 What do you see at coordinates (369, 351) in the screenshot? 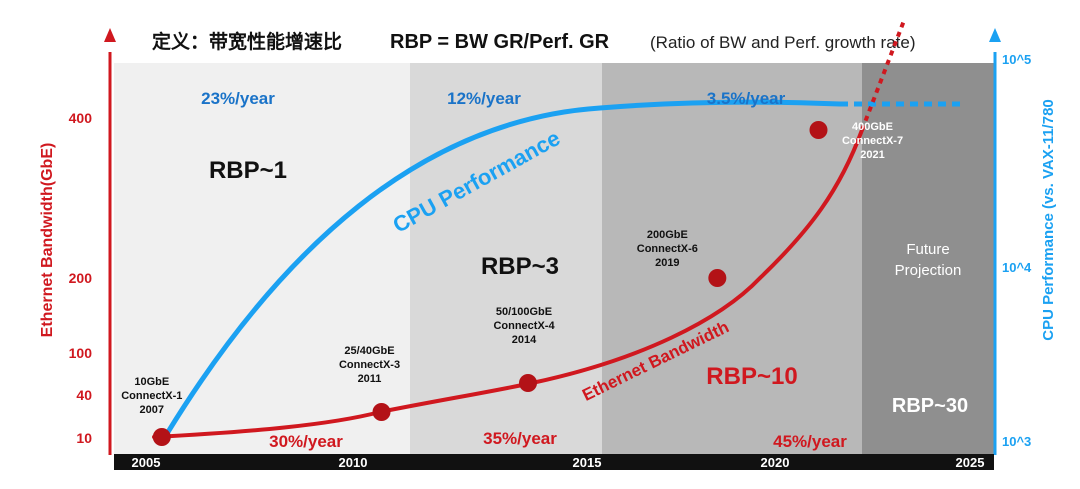
I see `ethernet-point-2-label-1: 25/40GbE` at bounding box center [369, 351].